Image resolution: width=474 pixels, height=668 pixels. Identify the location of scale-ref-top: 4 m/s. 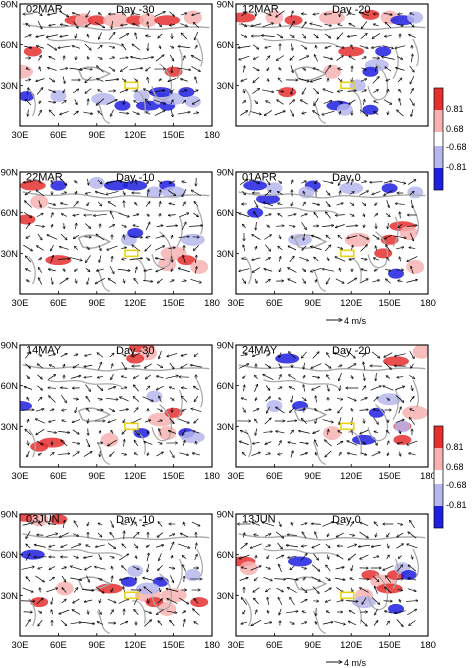
(346, 321).